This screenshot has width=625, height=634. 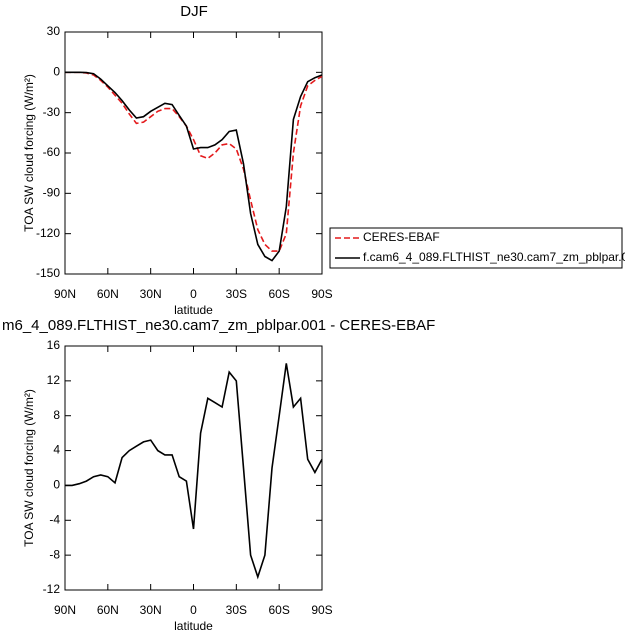 What do you see at coordinates (56, 450) in the screenshot?
I see `y-tick-label: 4` at bounding box center [56, 450].